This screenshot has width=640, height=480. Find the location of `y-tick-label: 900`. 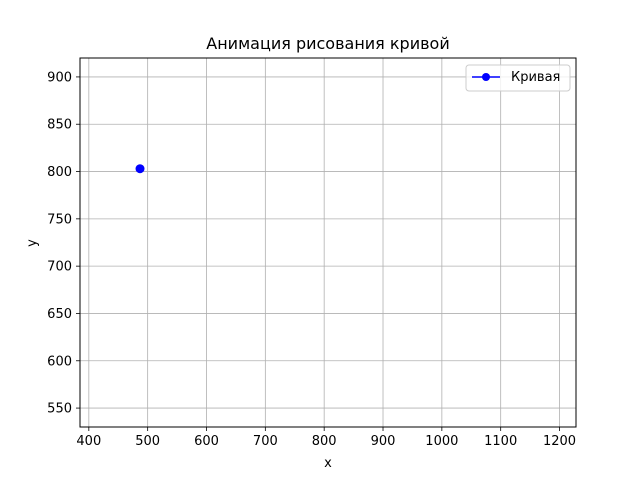

y-tick-label: 900 is located at coordinates (59, 77).